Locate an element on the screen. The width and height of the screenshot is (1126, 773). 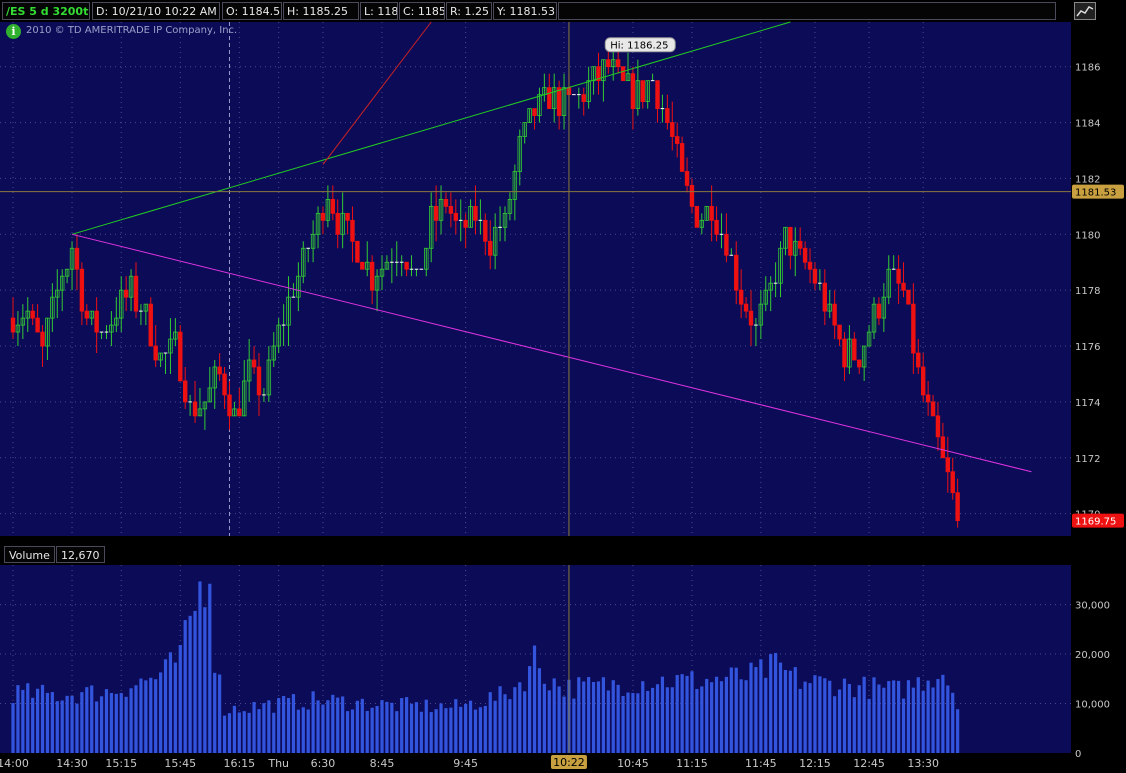
symbol-field: /ES 5 d 3200t is located at coordinates (46, 11).